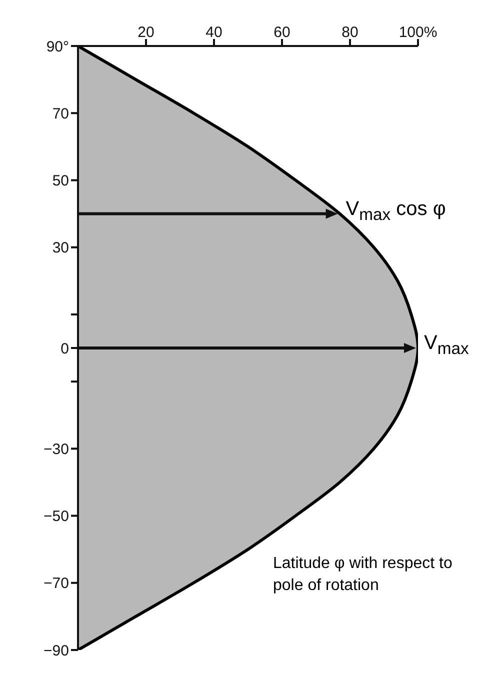 The width and height of the screenshot is (495, 673). What do you see at coordinates (418, 32) in the screenshot?
I see `x-tick-label: 100%` at bounding box center [418, 32].